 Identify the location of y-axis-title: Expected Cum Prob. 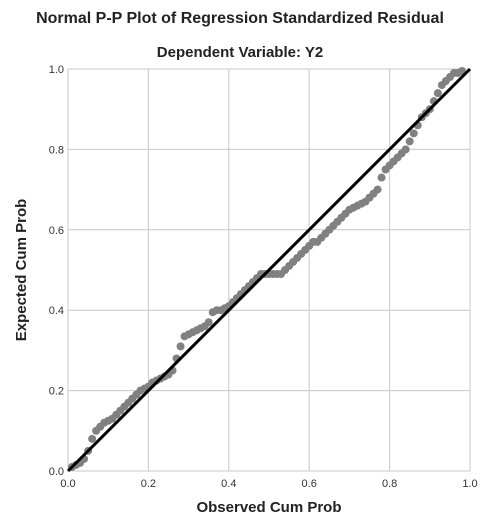
(21, 270).